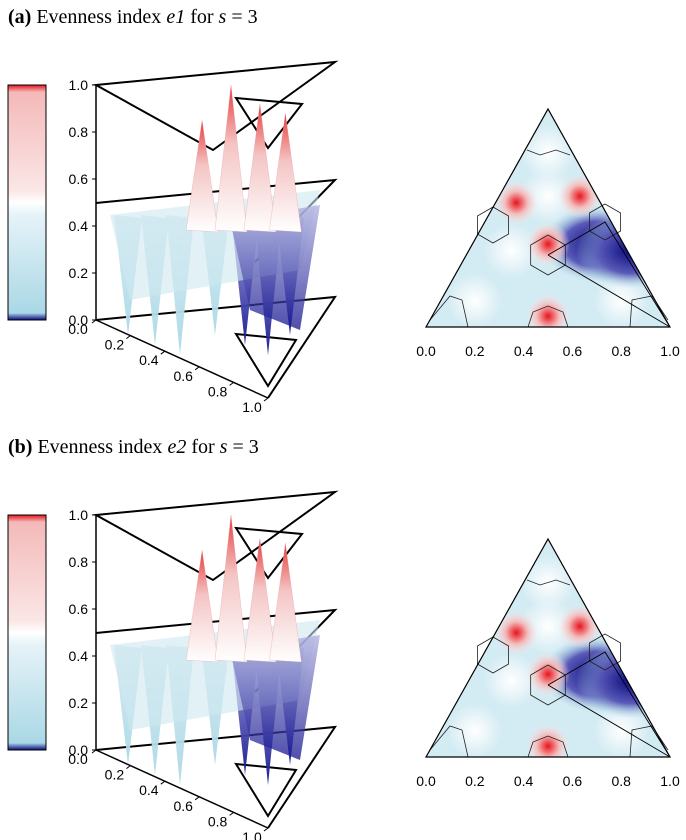 The image size is (686, 840). I want to click on wedge-outline, so click(609, 704).